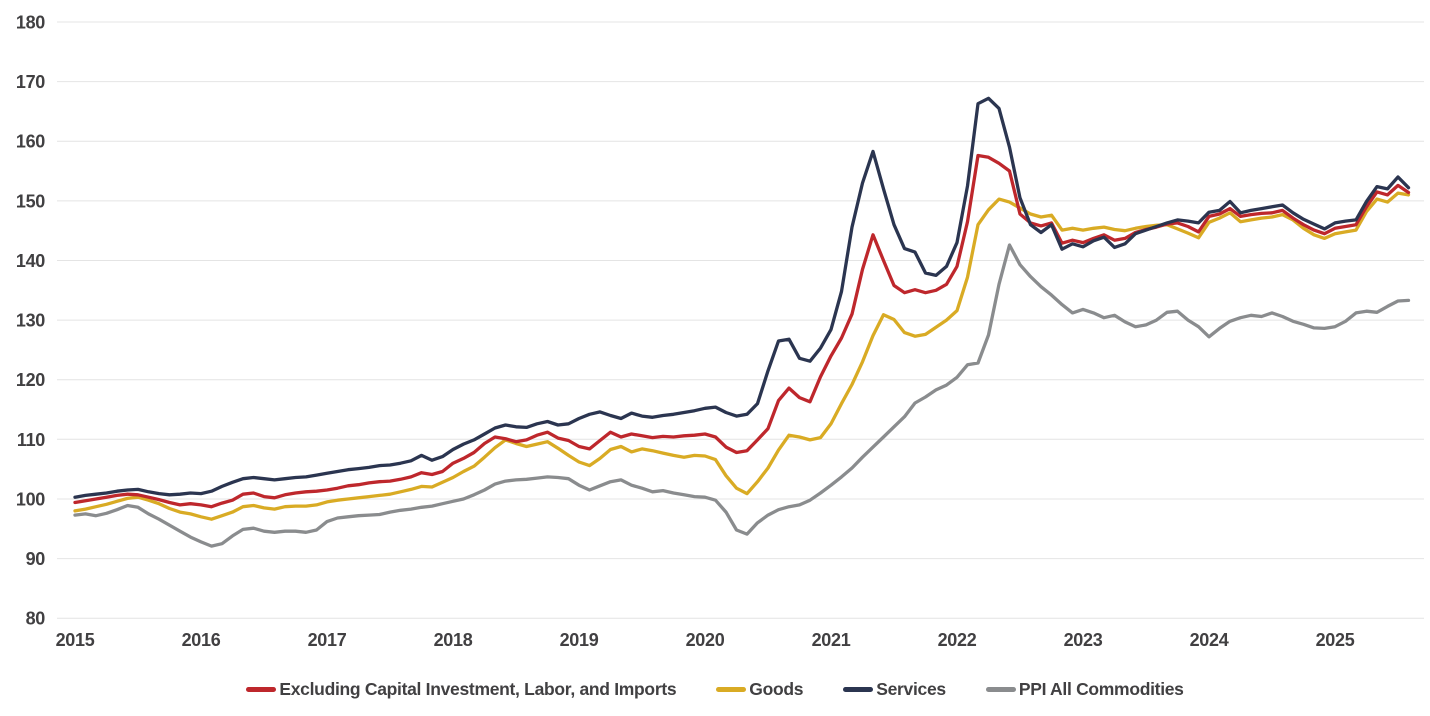  What do you see at coordinates (776, 688) in the screenshot?
I see `legend-label: Goods` at bounding box center [776, 688].